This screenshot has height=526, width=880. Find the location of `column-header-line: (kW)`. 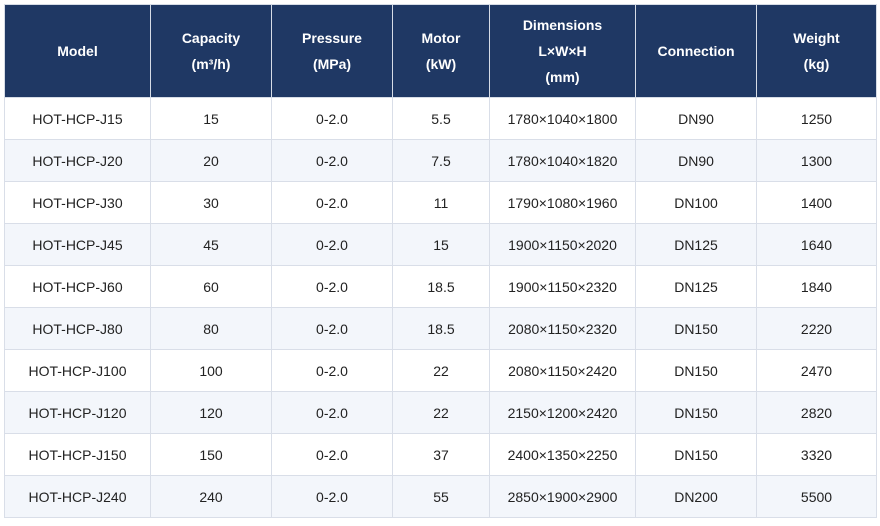

column-header-line: (kW) is located at coordinates (441, 64).